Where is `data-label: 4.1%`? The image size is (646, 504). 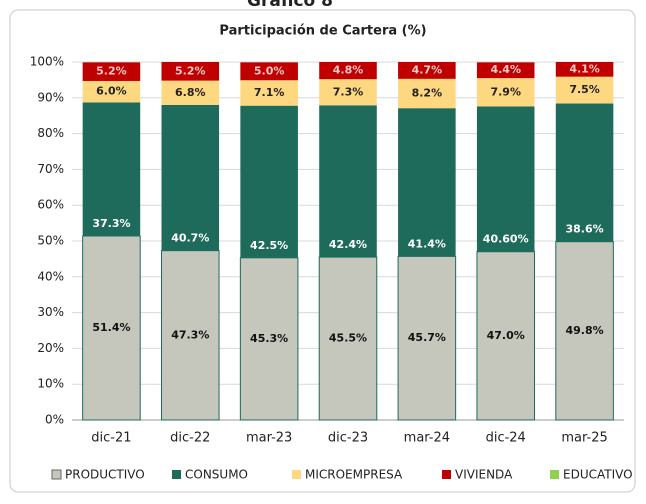
data-label: 4.1% is located at coordinates (584, 68).